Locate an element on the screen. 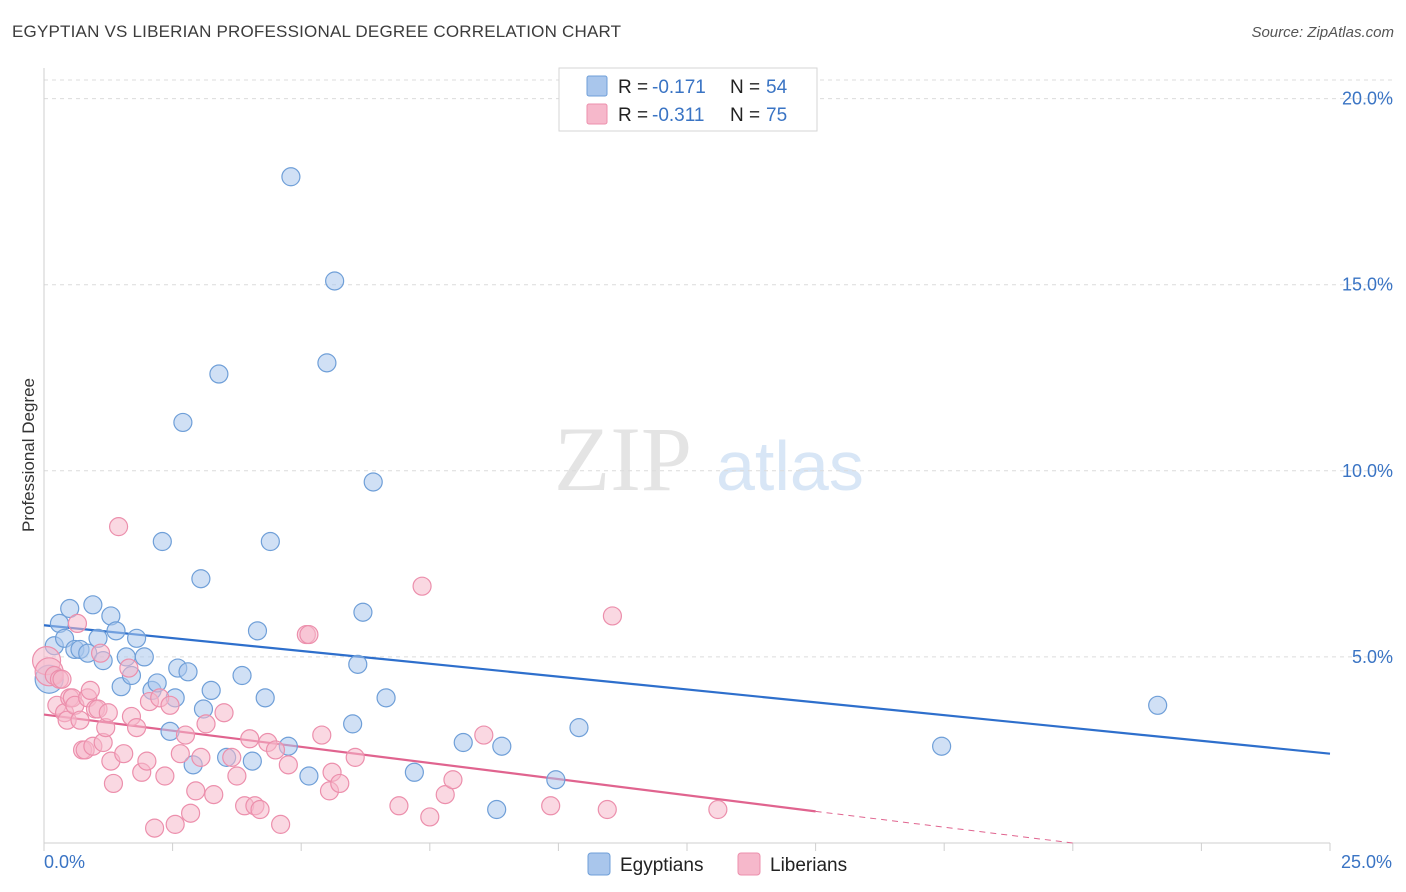 The width and height of the screenshot is (1406, 892). x-tick-label-max: 25.0% is located at coordinates (1366, 862).